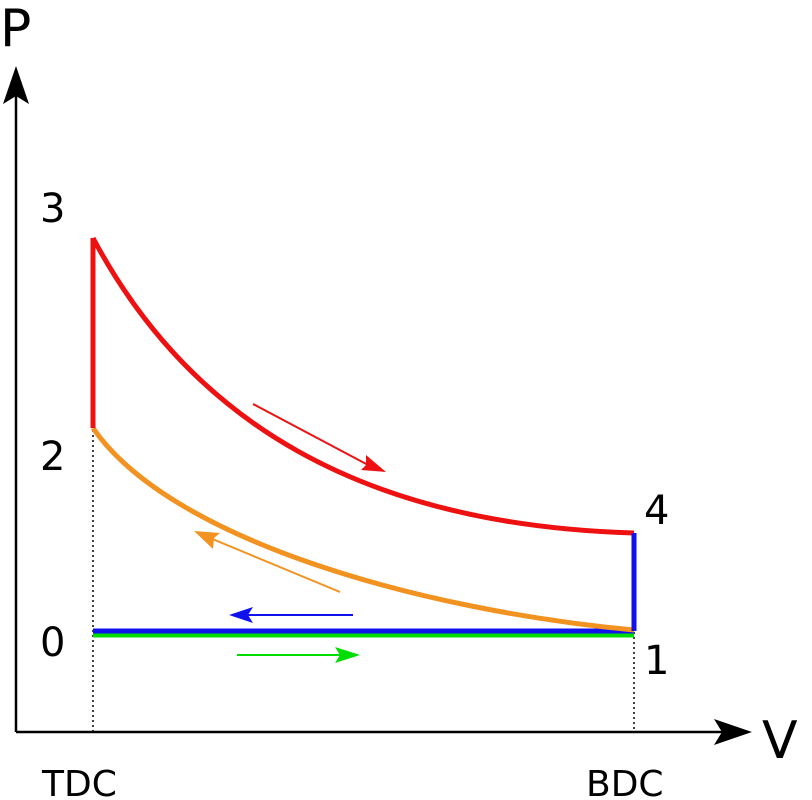 Image resolution: width=812 pixels, height=800 pixels. Describe the element at coordinates (275, 565) in the screenshot. I see `compression-direction-arrow` at that location.